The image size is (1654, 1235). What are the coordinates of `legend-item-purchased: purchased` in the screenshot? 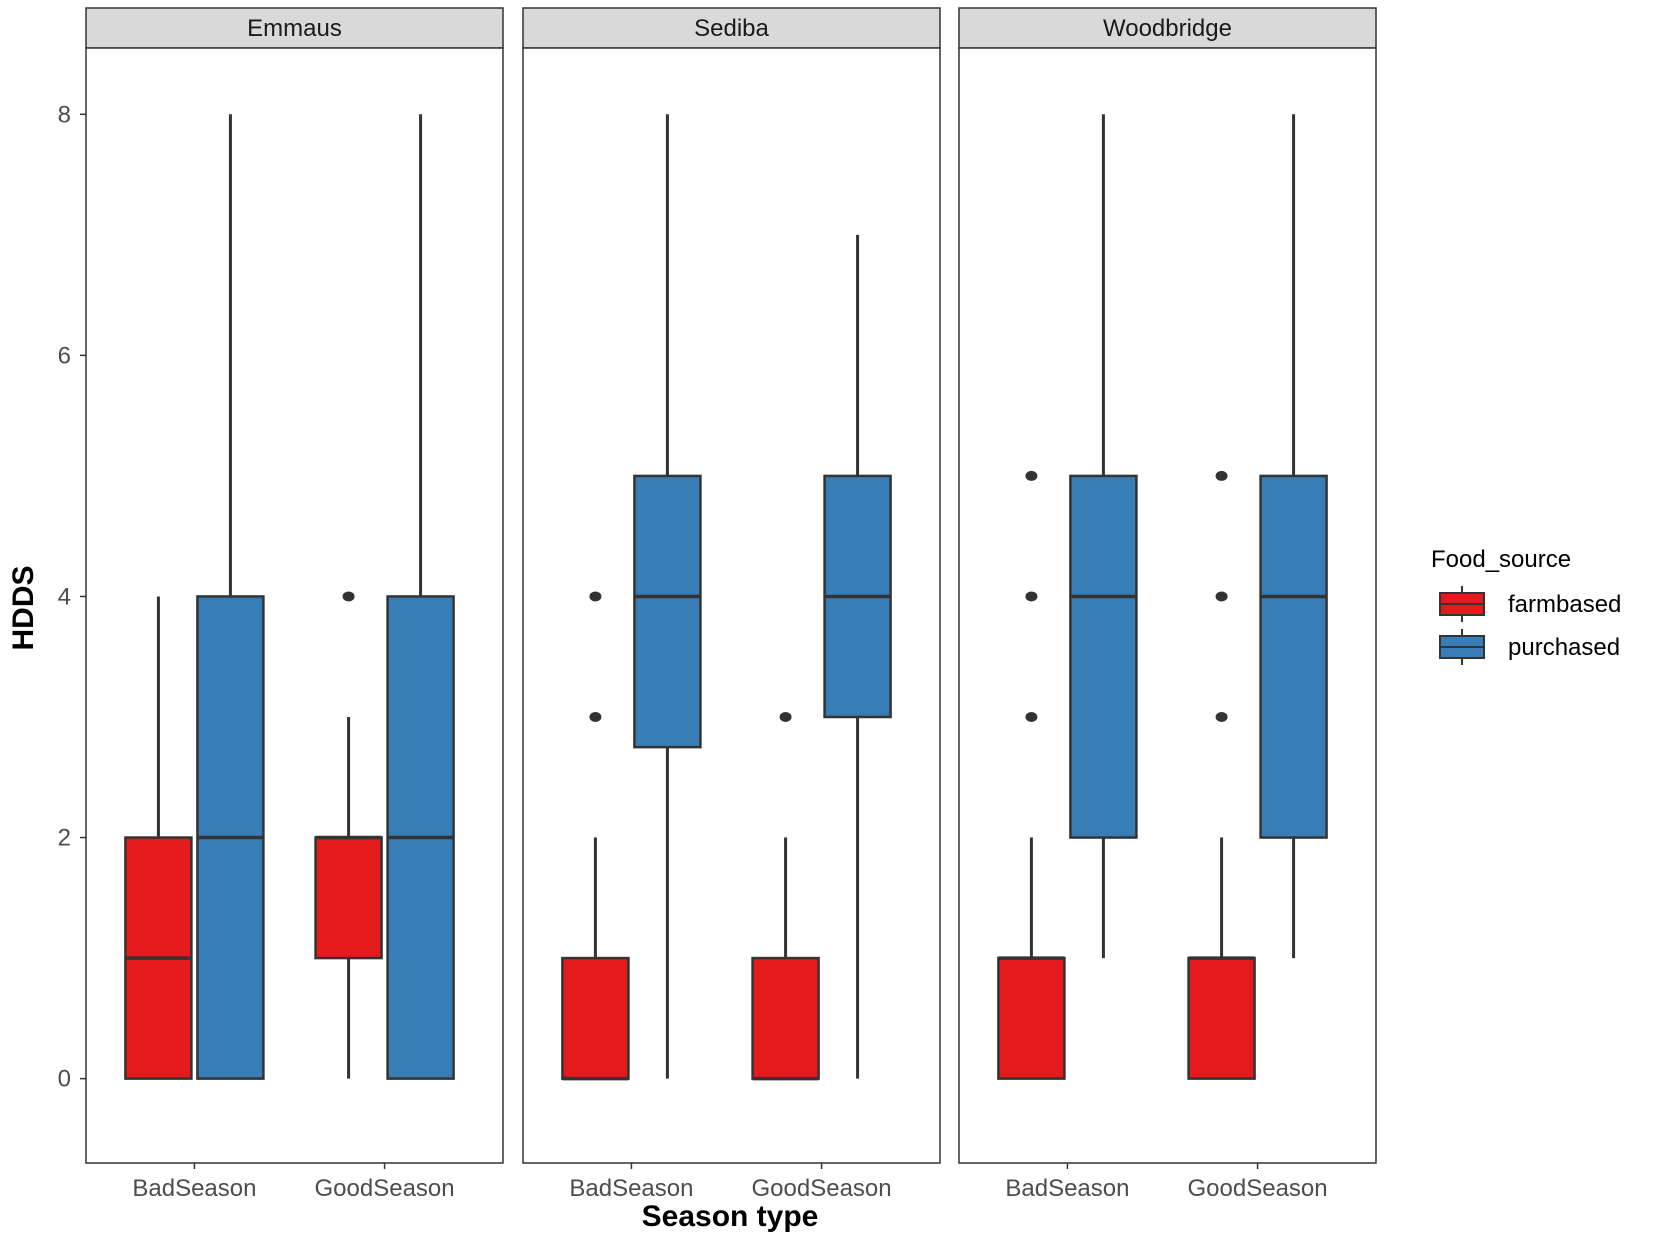 It's located at (1529, 647).